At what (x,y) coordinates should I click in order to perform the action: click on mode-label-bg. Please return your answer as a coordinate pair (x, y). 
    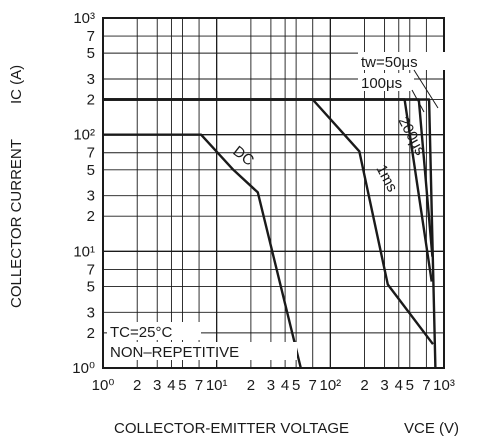
    Looking at the image, I should click on (202, 351).